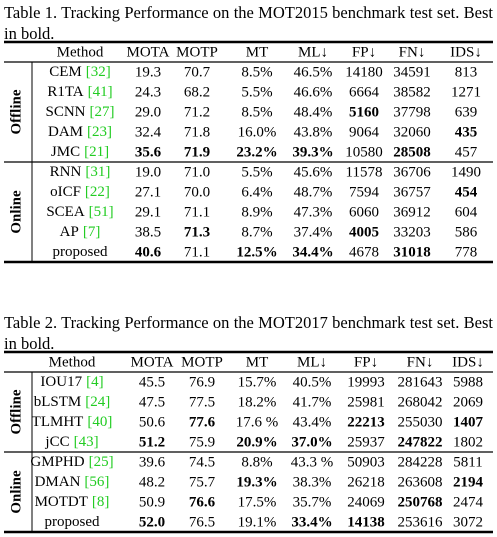 The image size is (497, 537). Describe the element at coordinates (311, 522) in the screenshot. I see `table-cell: 33.4%` at that location.